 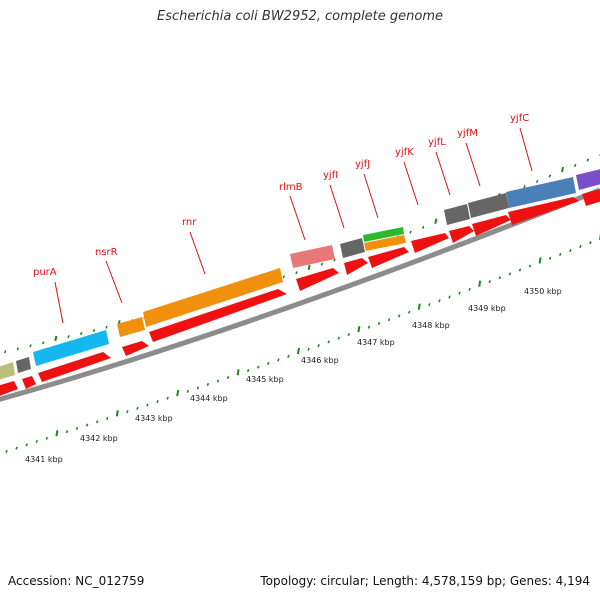 What do you see at coordinates (383, 234) in the screenshot?
I see `feature-box-yjfJ-green` at bounding box center [383, 234].